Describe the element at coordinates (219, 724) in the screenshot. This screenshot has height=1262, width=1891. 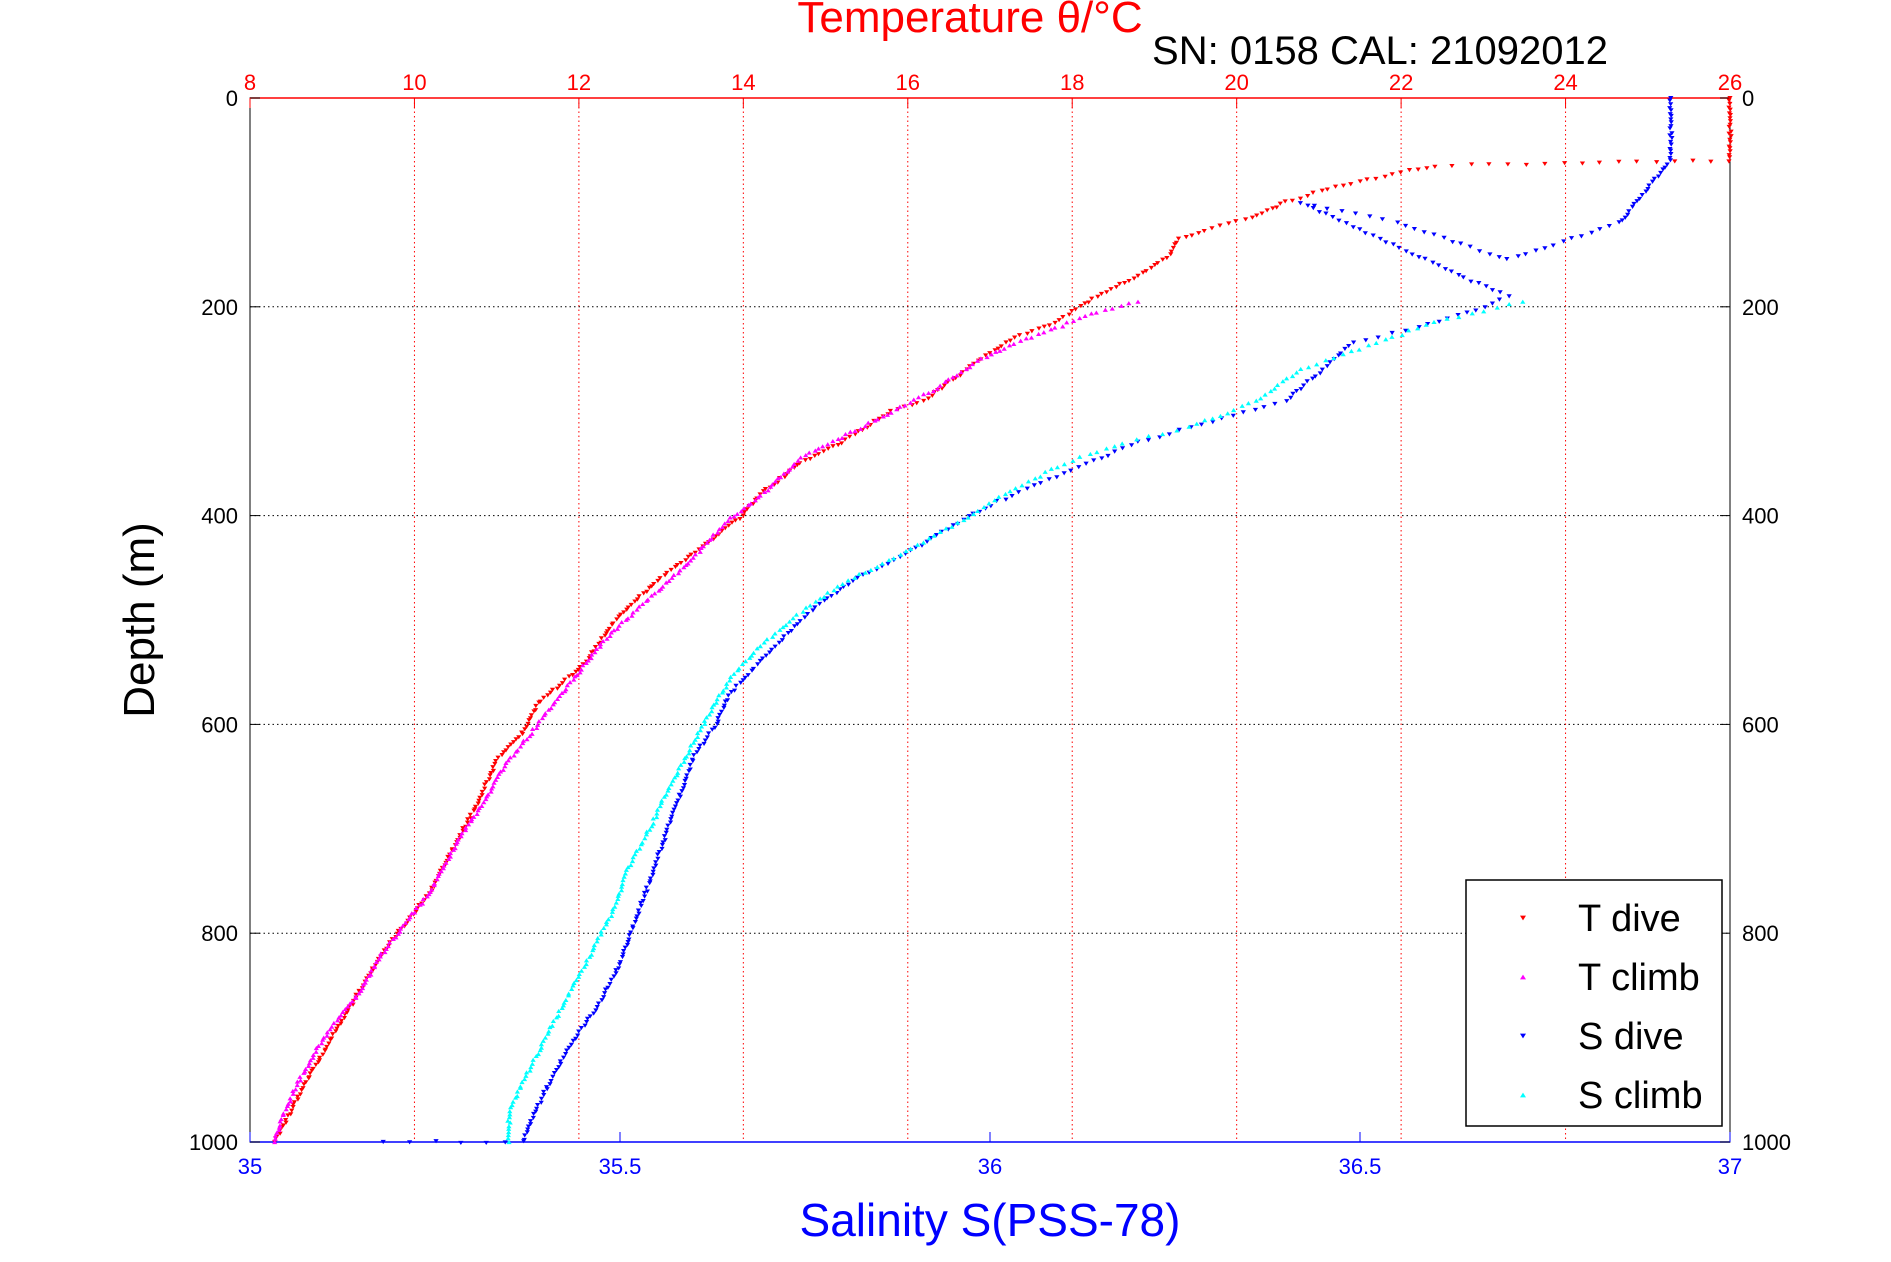
I see `depth-tick-label-left: 600` at that location.